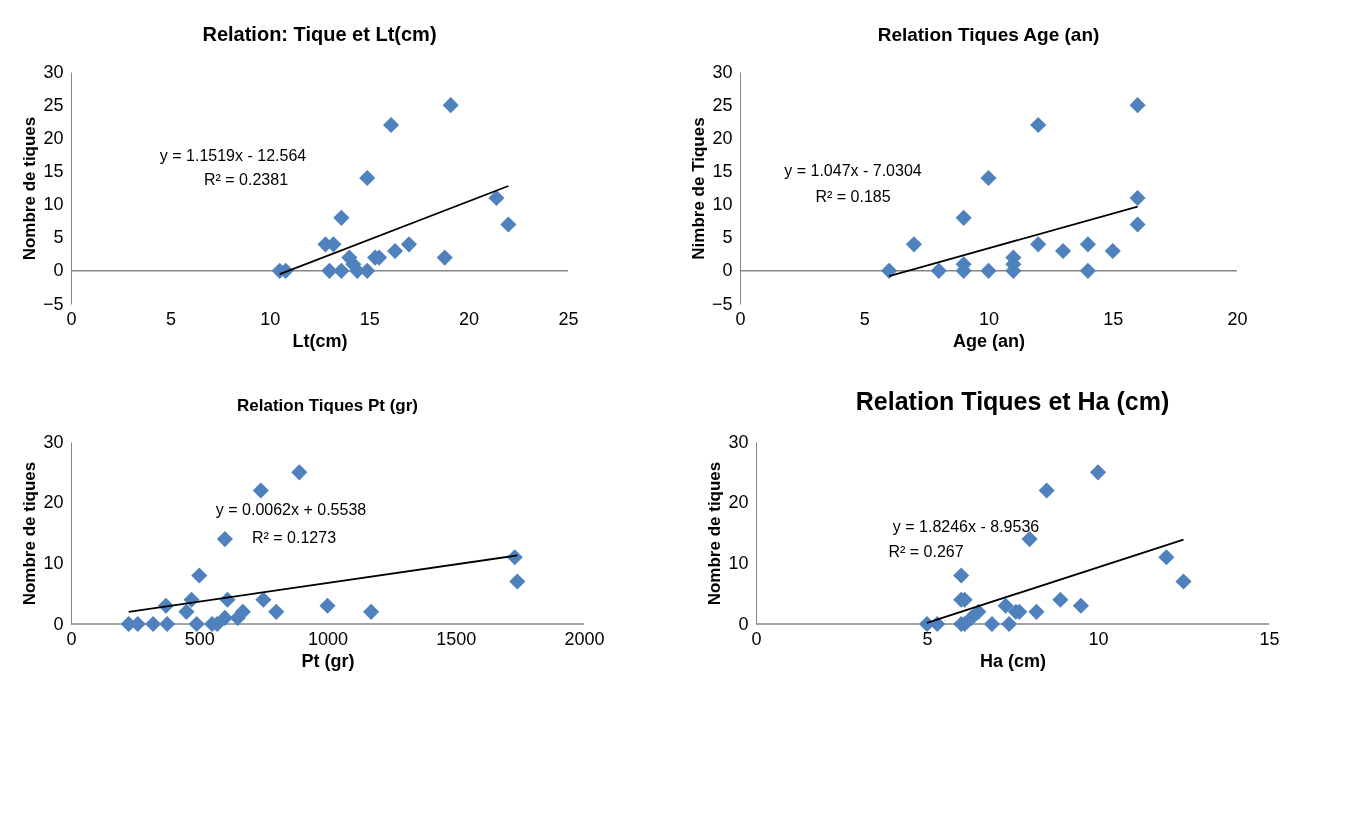 This screenshot has height=821, width=1372. I want to click on annotation: R² = 0.2381, so click(246, 179).